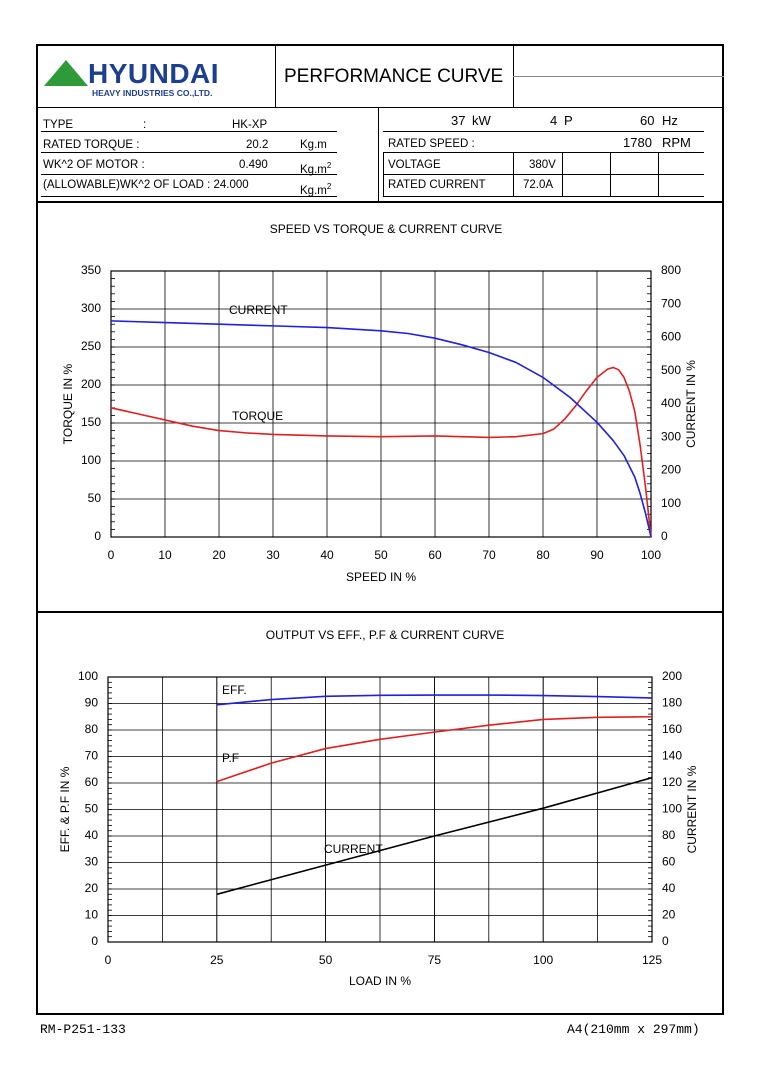 This screenshot has height=1085, width=768. What do you see at coordinates (672, 809) in the screenshot?
I see `chart2-y2-tick-label: 100` at bounding box center [672, 809].